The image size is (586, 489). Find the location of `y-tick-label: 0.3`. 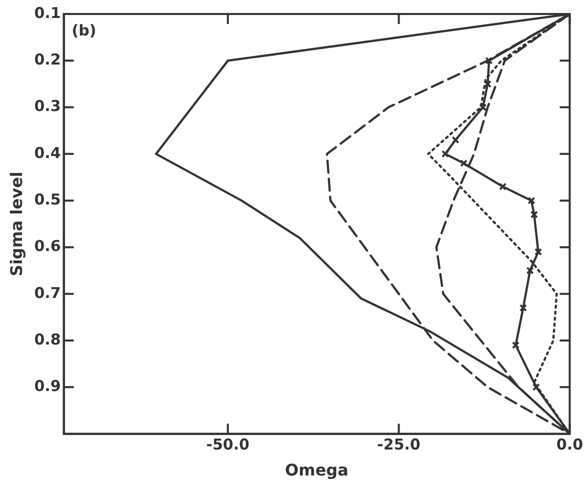

y-tick-label: 0.3 is located at coordinates (47, 106).